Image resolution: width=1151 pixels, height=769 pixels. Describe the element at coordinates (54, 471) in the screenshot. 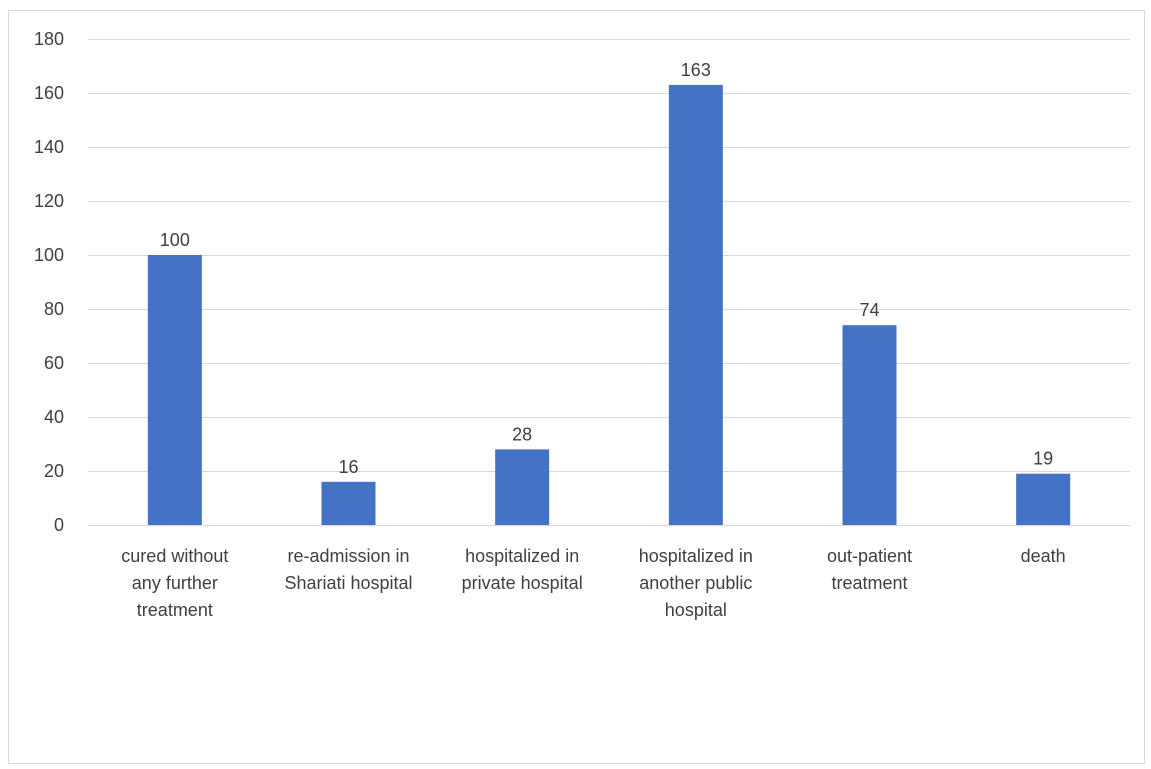

I see `y-tick-label: 20` at that location.